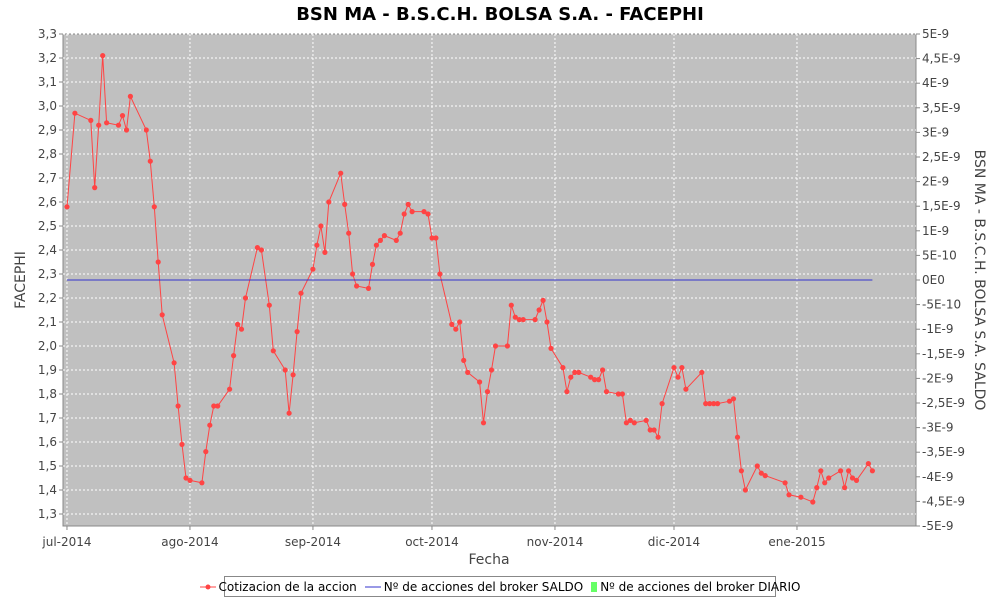 Image resolution: width=1000 pixels, height=600 pixels. What do you see at coordinates (938, 526) in the screenshot?
I see `y2-tick-label: -5E-9` at bounding box center [938, 526].